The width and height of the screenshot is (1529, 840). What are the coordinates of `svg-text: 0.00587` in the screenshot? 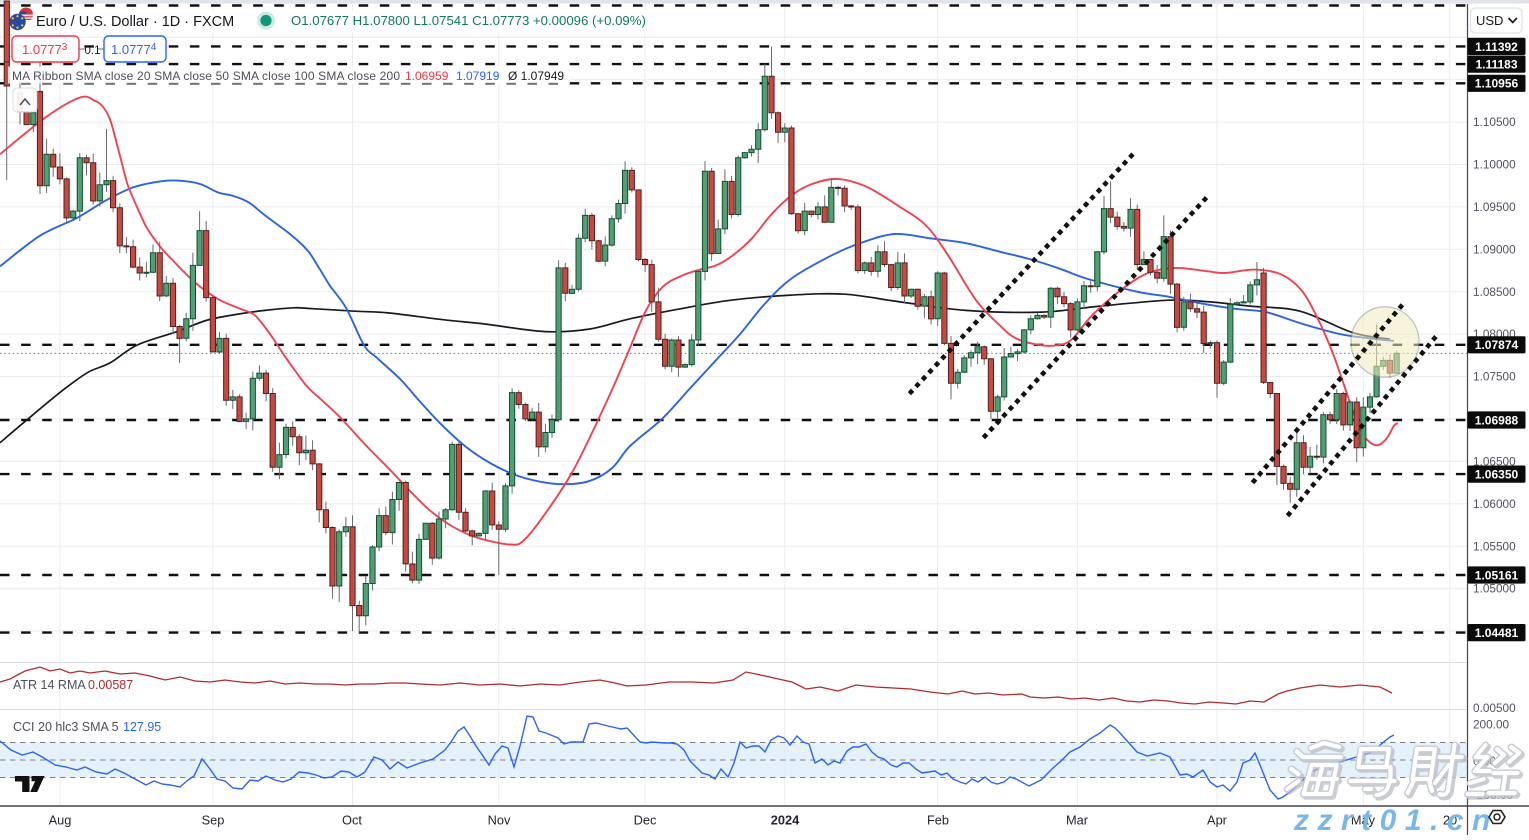 It's located at (110, 685).